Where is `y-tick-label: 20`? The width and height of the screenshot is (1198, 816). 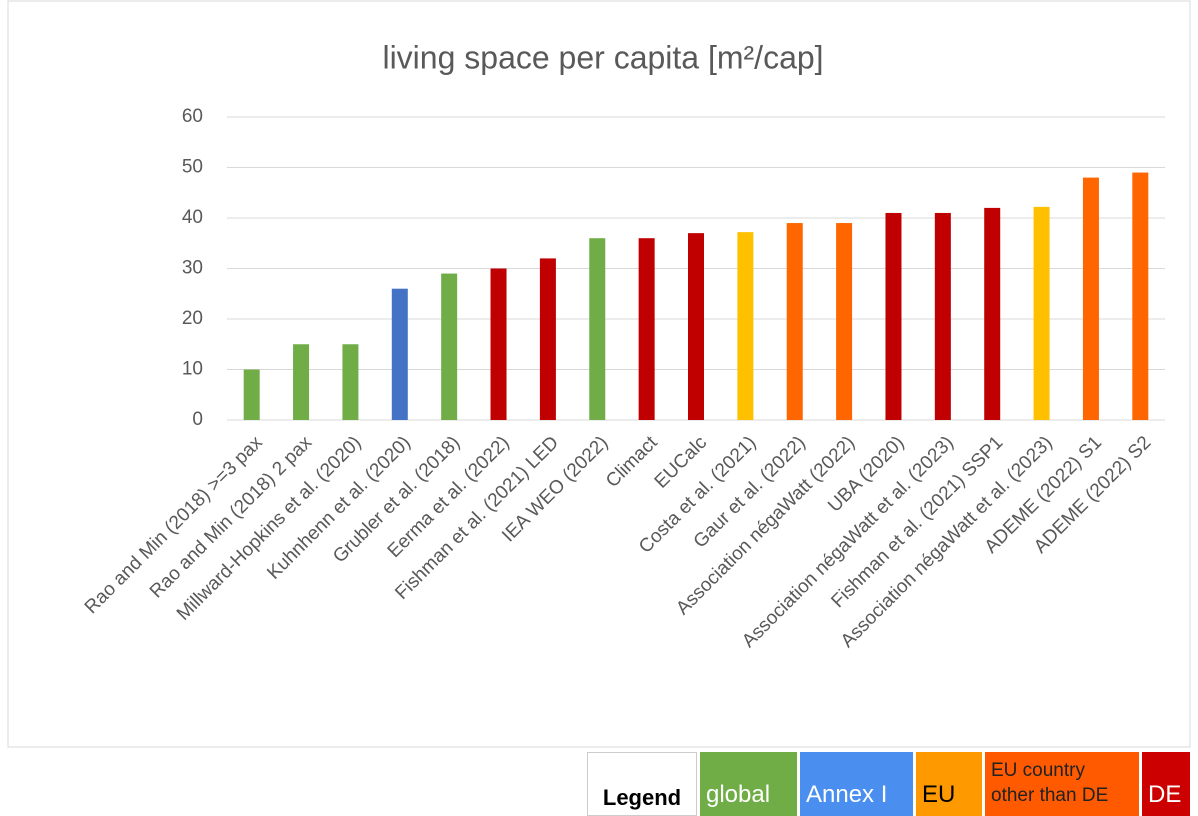
y-tick-label: 20 is located at coordinates (192, 318).